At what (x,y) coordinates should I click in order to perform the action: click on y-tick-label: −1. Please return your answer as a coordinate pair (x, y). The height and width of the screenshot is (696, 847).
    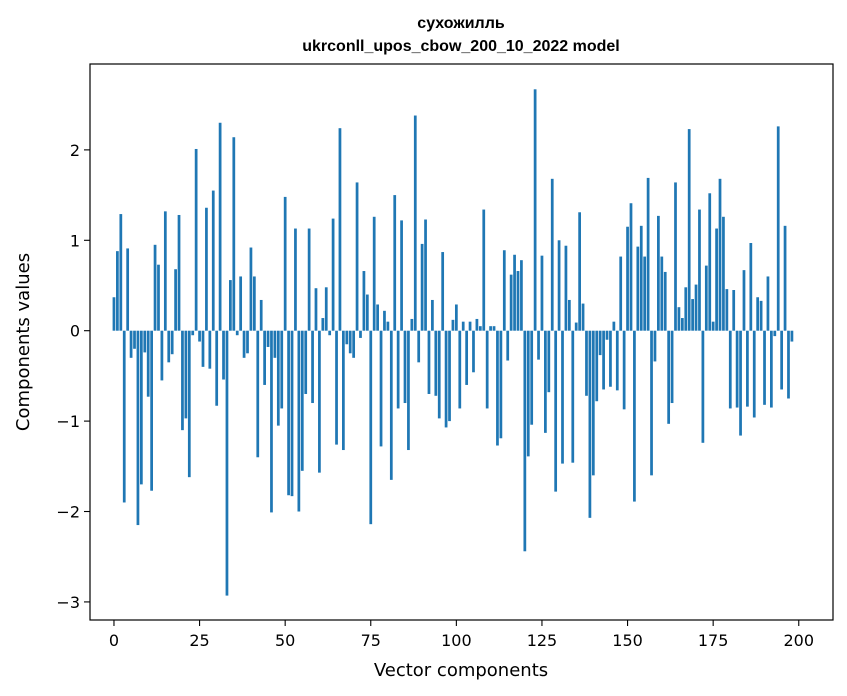
    Looking at the image, I should click on (68, 421).